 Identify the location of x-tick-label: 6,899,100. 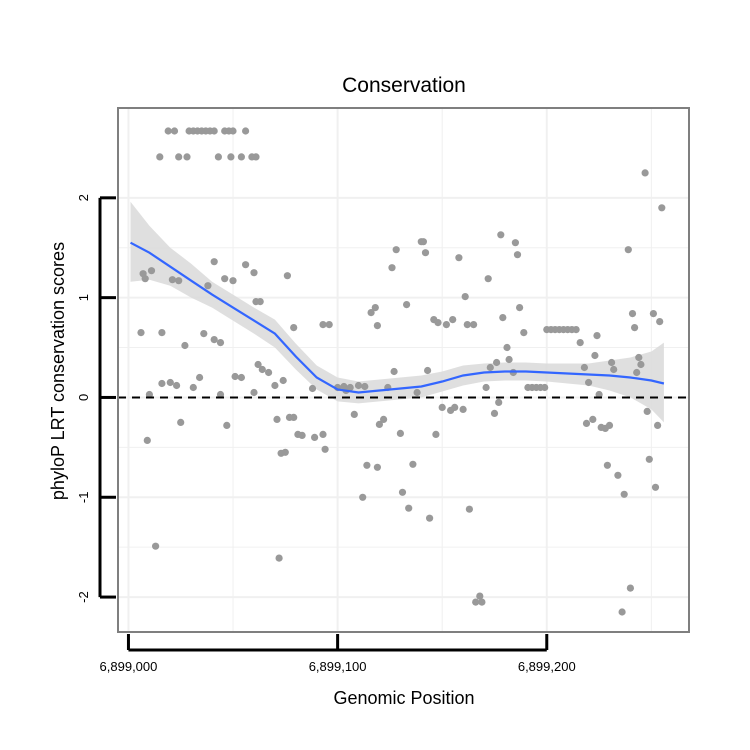
(338, 666).